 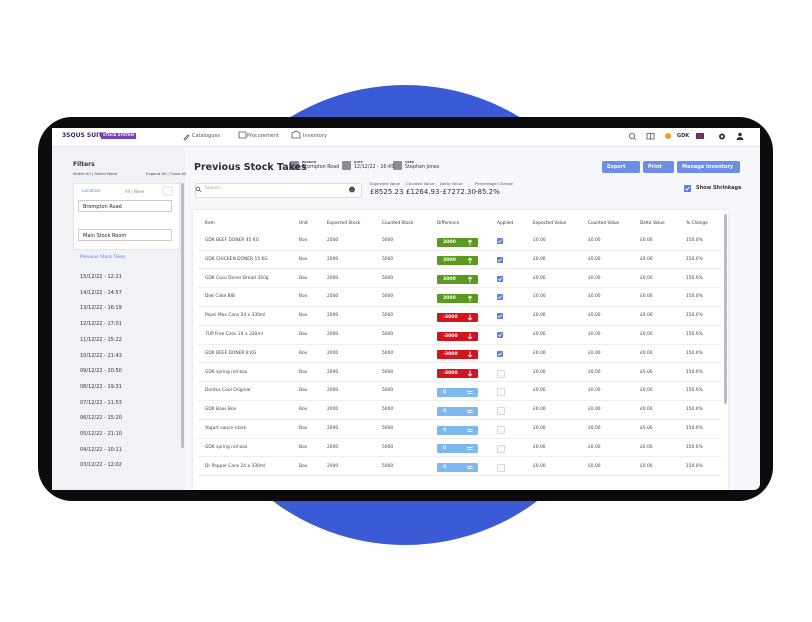 What do you see at coordinates (683, 136) in the screenshot?
I see `nav-user: GDK` at bounding box center [683, 136].